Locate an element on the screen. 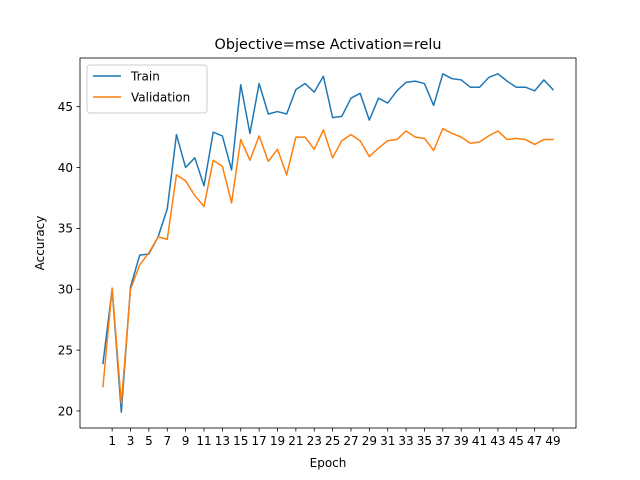 The height and width of the screenshot is (480, 640). legend-train-label: Train is located at coordinates (145, 77).